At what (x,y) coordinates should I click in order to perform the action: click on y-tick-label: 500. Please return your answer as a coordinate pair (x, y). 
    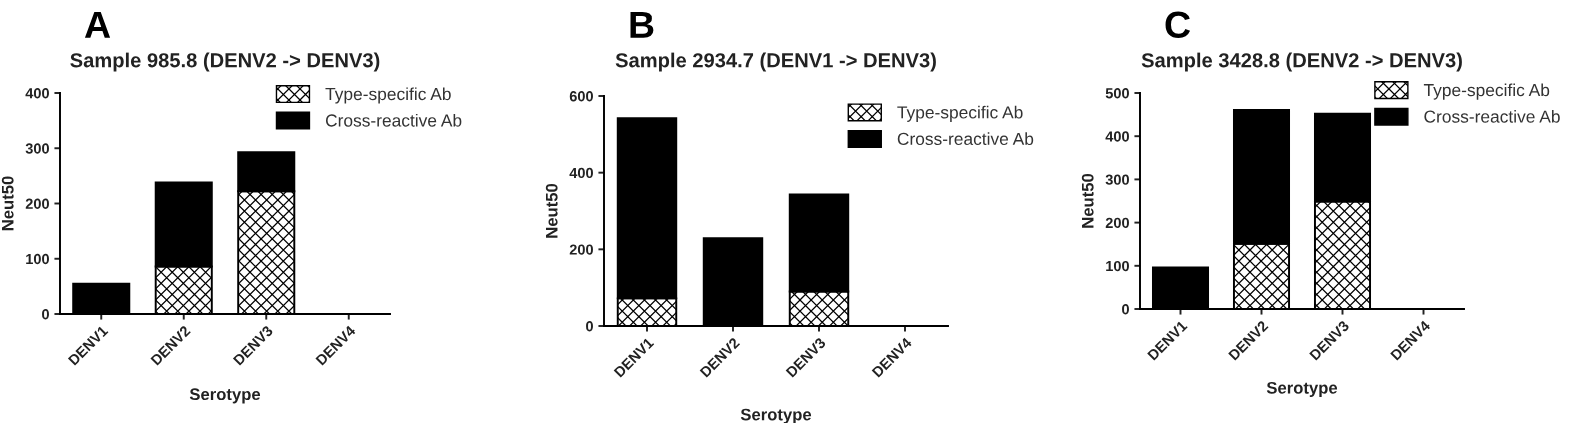
    Looking at the image, I should click on (1117, 93).